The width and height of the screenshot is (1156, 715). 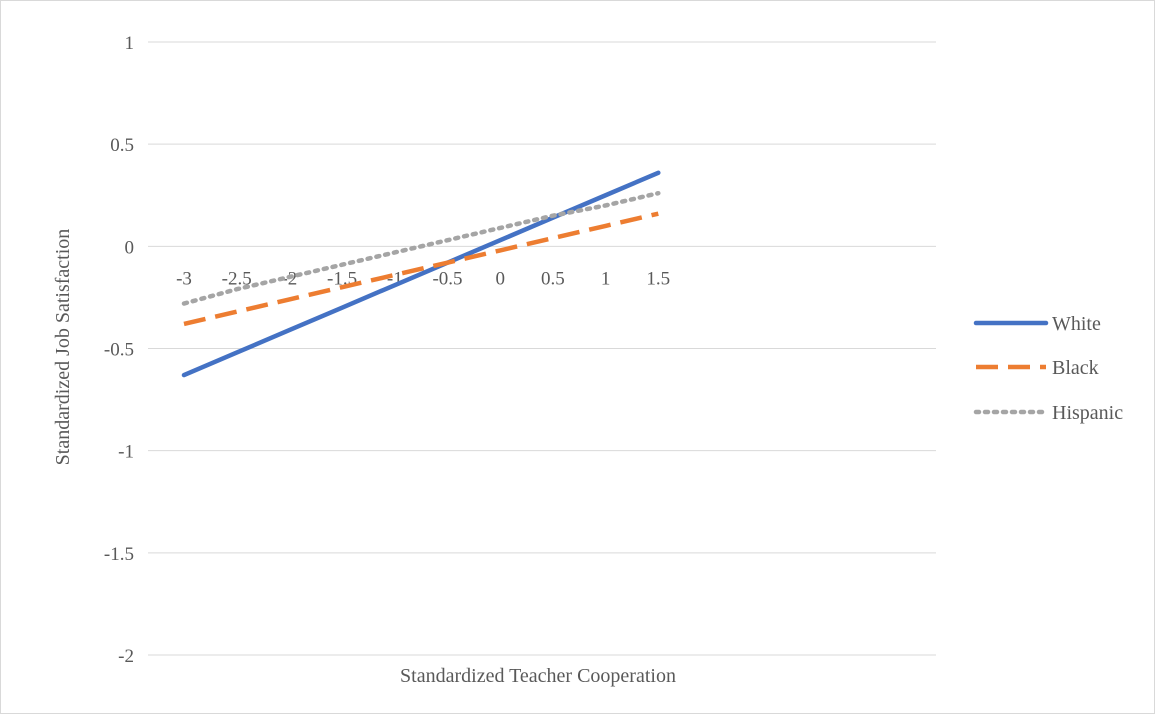 I want to click on x-axis-title: Standardized Teacher Cooperation, so click(x=538, y=676).